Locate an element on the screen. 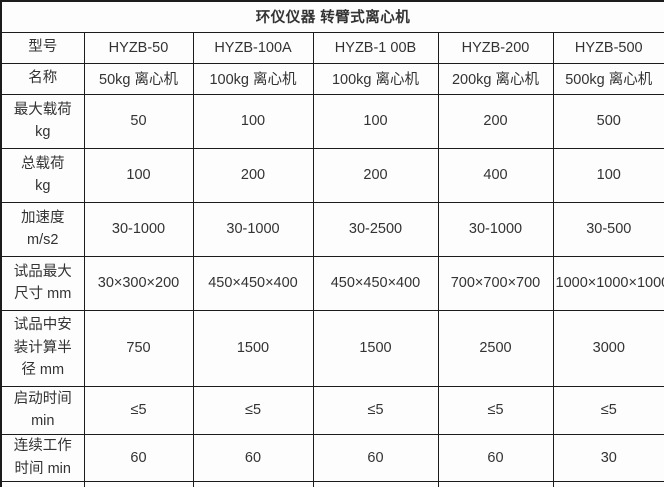 The width and height of the screenshot is (664, 487). table-row: 启动时间 min ≤5 ≤5 ≤5 ≤5 ≤5 is located at coordinates (332, 410).